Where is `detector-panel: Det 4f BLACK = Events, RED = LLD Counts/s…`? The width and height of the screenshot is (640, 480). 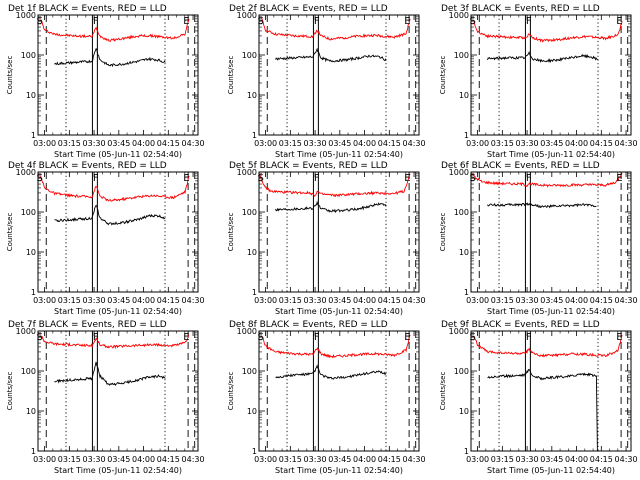 detector-panel: Det 4f BLACK = Events, RED = LLD Counts/s… is located at coordinates (105, 238).